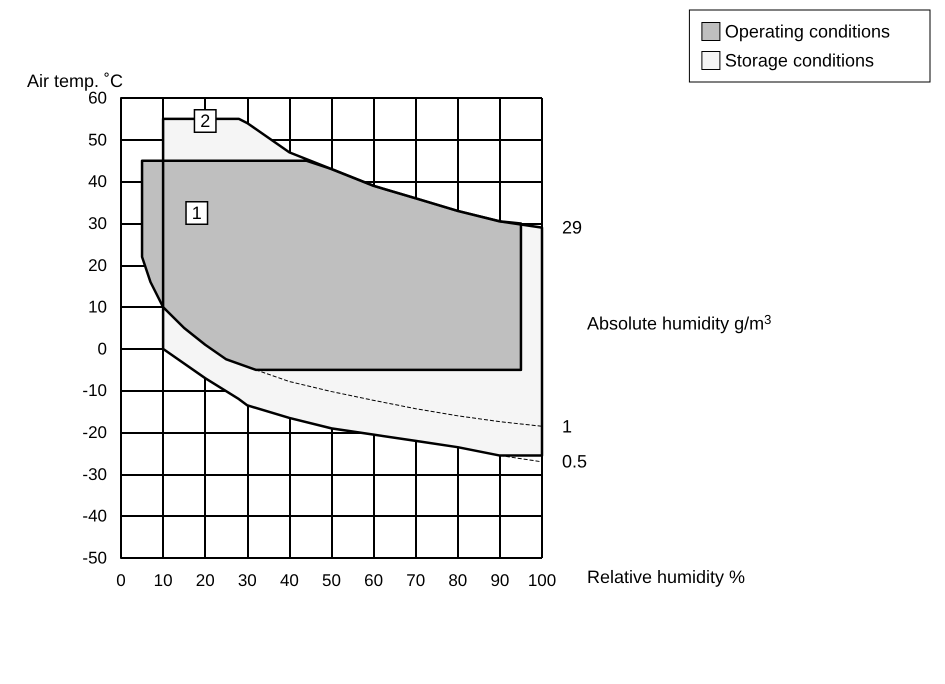 This screenshot has height=684, width=945. Describe the element at coordinates (75, 81) in the screenshot. I see `y-axis-title: Air temp. ˚C` at that location.